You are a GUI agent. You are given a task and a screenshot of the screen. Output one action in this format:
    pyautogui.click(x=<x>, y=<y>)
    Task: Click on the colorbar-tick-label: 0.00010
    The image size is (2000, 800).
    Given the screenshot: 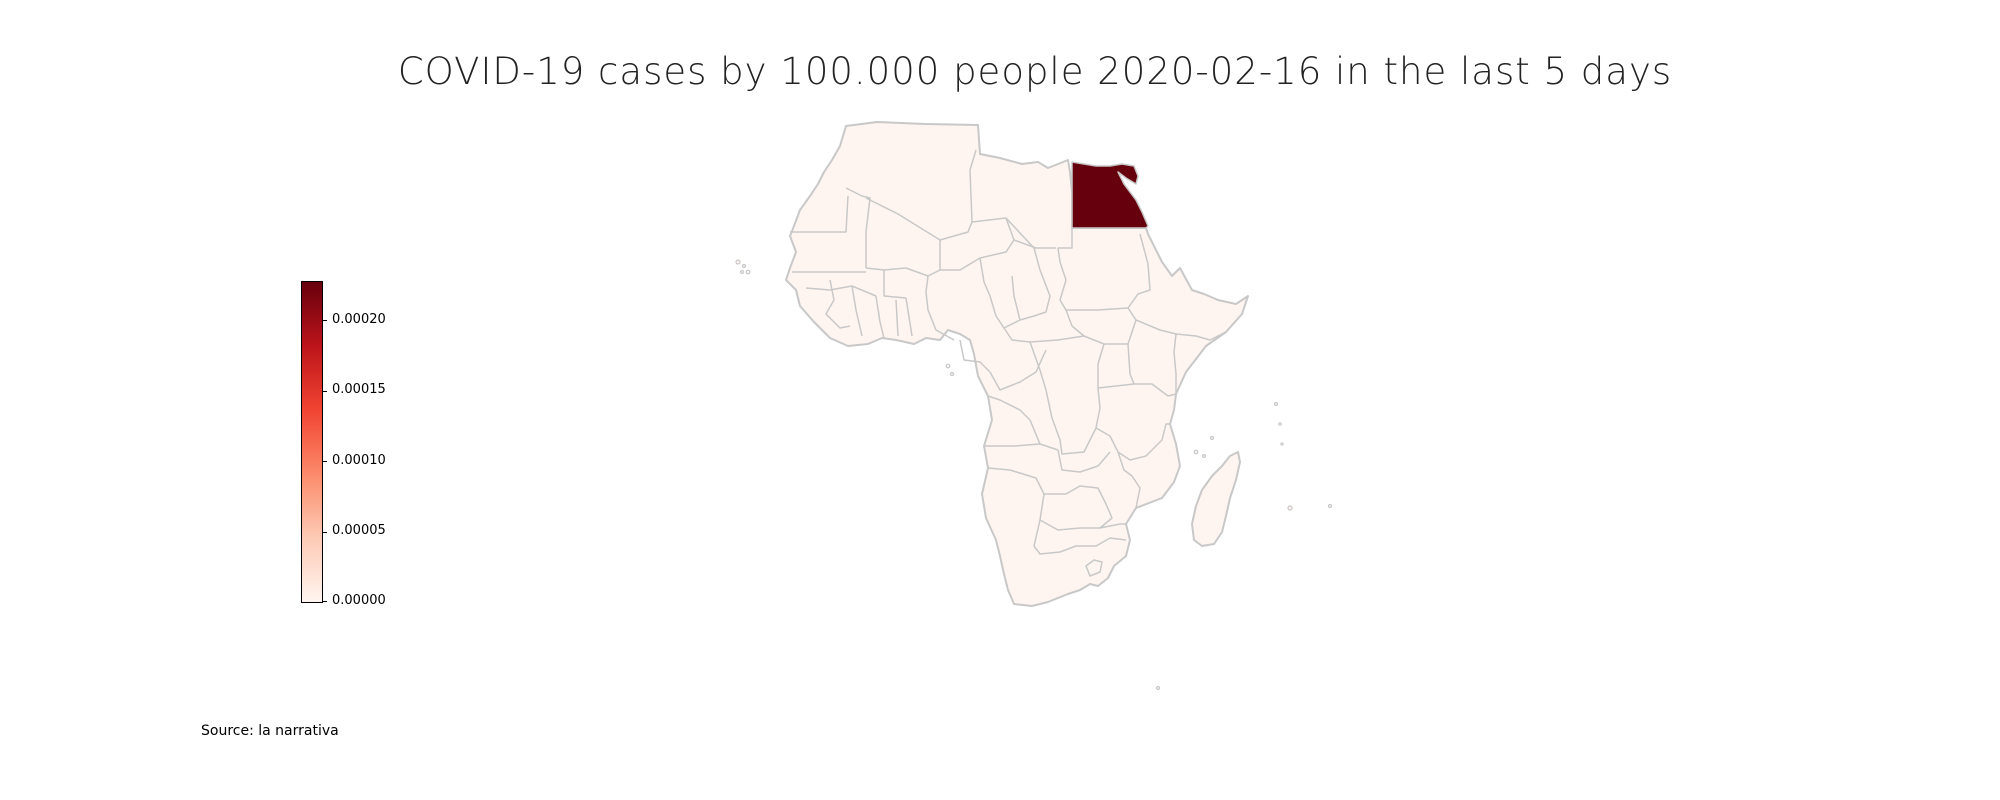 What is the action you would take?
    pyautogui.click(x=359, y=460)
    